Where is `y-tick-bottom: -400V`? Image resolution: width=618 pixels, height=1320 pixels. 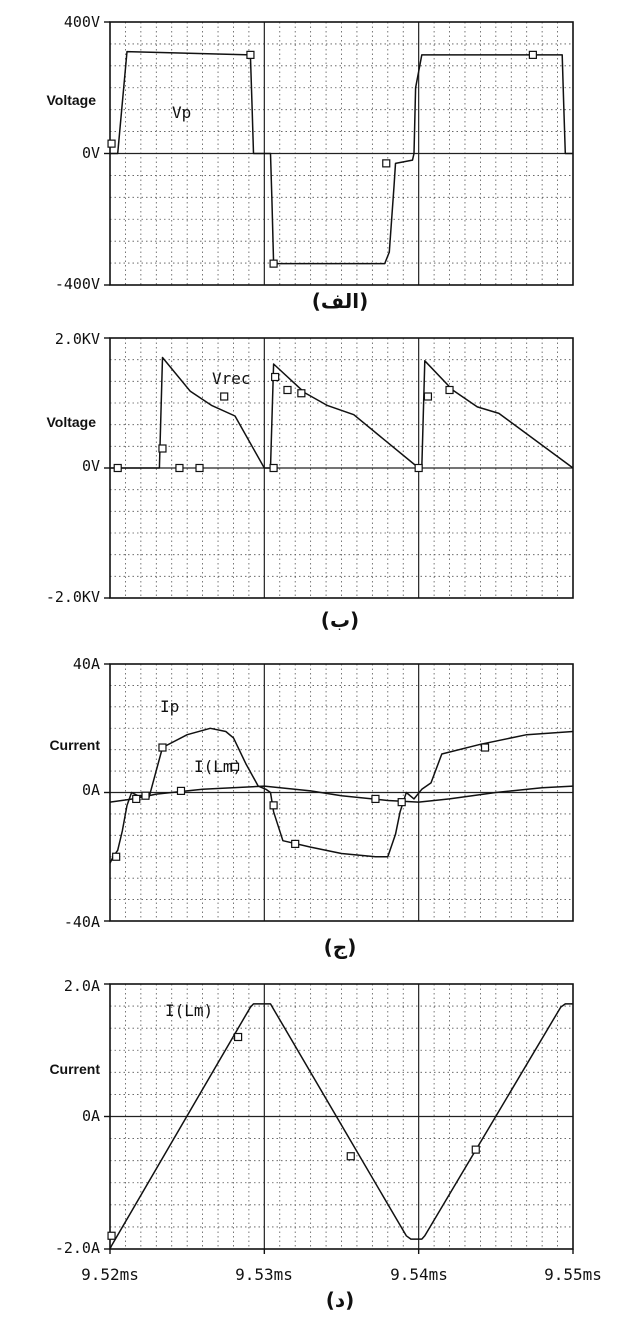 y-tick-bottom: -400V is located at coordinates (77, 284).